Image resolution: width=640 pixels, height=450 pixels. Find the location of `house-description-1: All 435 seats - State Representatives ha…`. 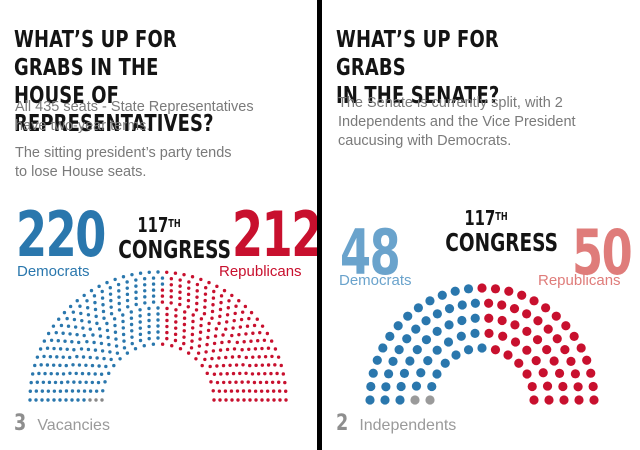

house-description-1: All 435 seats - State Representatives ha… is located at coordinates (134, 117).